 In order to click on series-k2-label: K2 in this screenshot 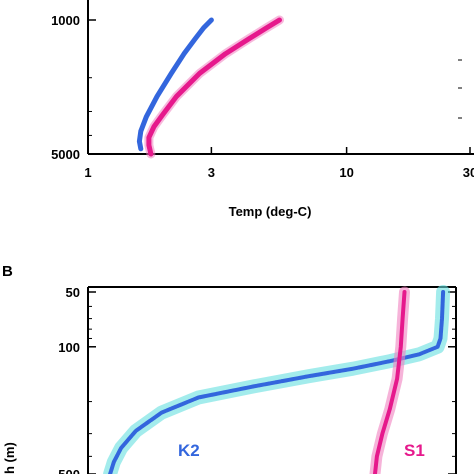, I will do `click(189, 450)`.